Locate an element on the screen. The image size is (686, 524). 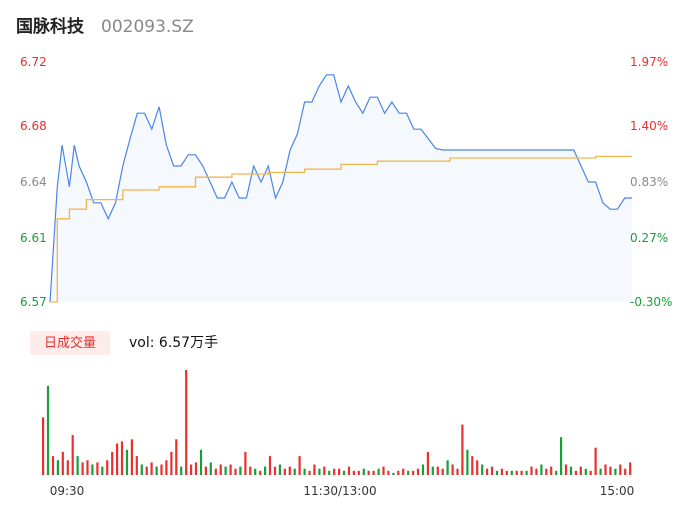
percent-tick-label: 0.27% is located at coordinates (649, 238).